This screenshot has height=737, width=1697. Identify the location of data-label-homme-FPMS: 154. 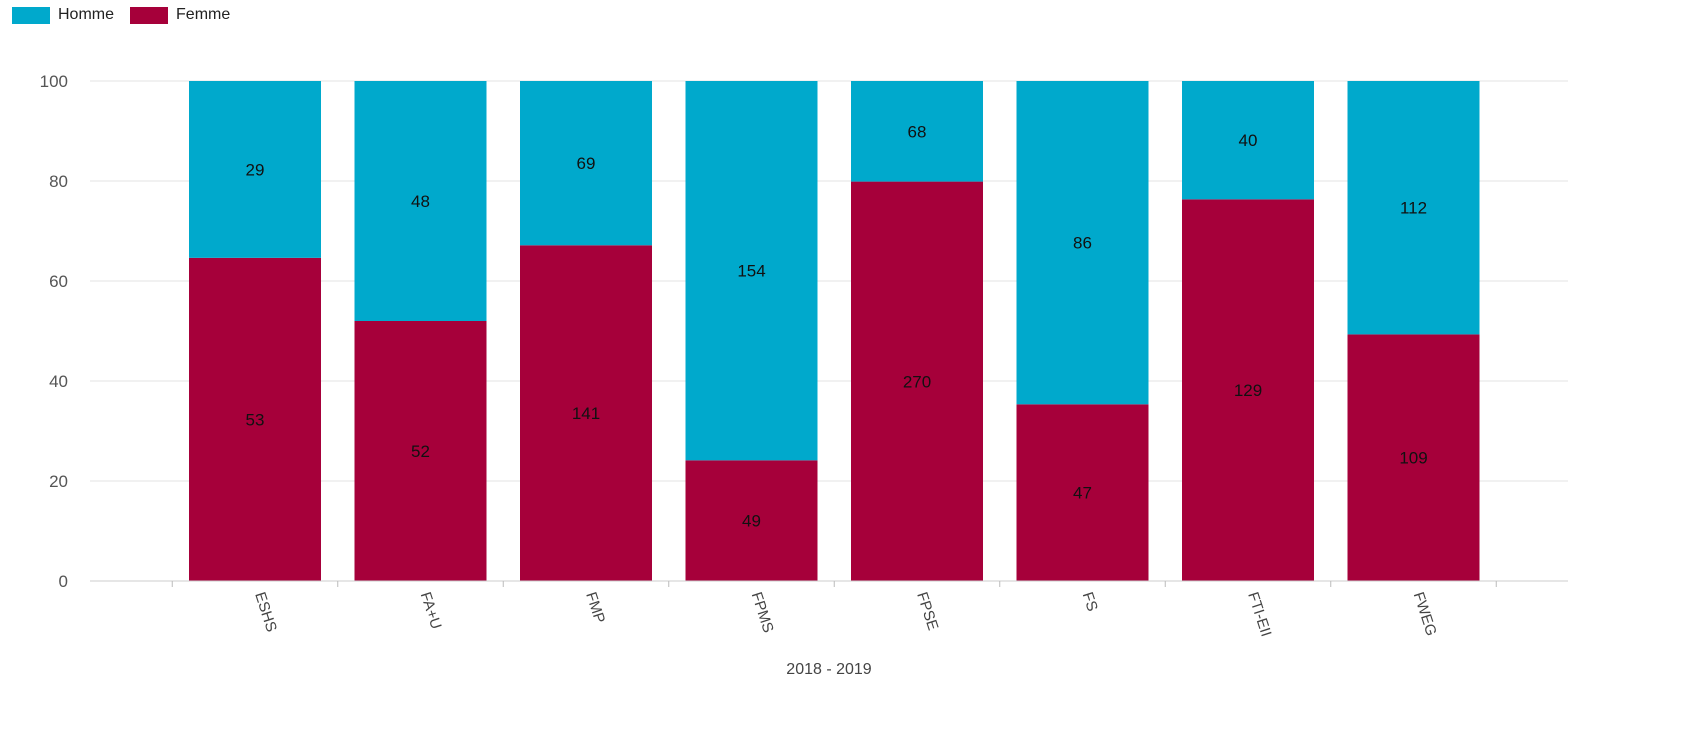
(751, 271).